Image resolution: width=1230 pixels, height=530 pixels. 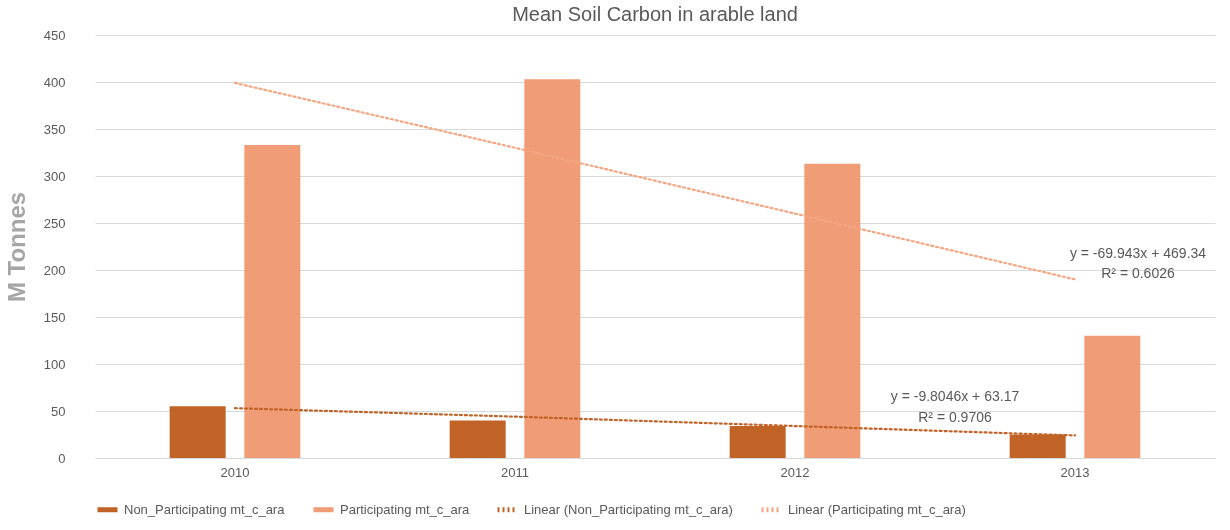 What do you see at coordinates (1138, 253) in the screenshot?
I see `annotation: y = -69.943x + 469.34` at bounding box center [1138, 253].